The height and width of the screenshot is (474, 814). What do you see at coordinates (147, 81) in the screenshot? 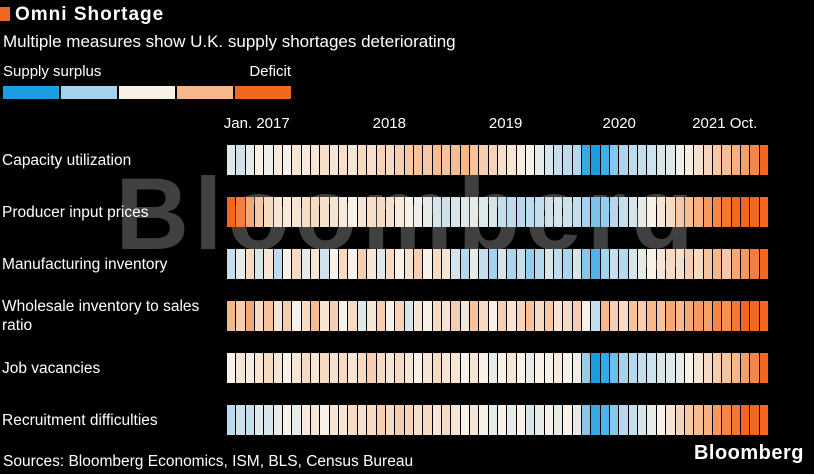
I see `color-legend: Supply surplus Deficit` at bounding box center [147, 81].